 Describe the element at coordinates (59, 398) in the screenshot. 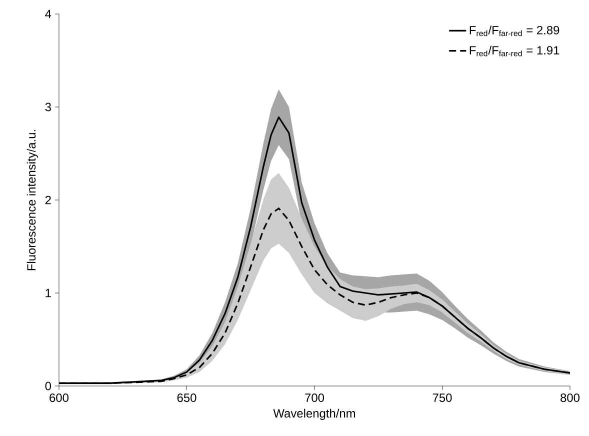

I see `x-tick-label: 600` at that location.